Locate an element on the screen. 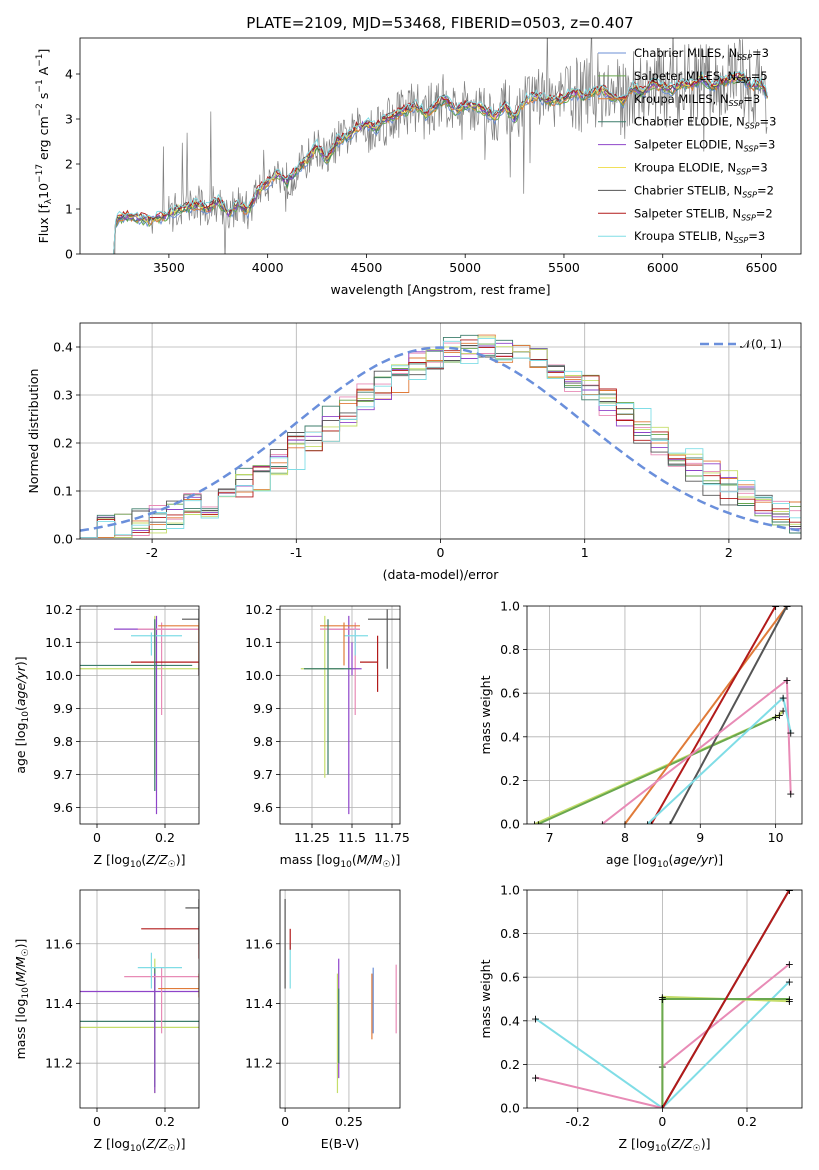 The height and width of the screenshot is (1170, 819). x-axis-label: E(B-V) is located at coordinates (340, 1143).